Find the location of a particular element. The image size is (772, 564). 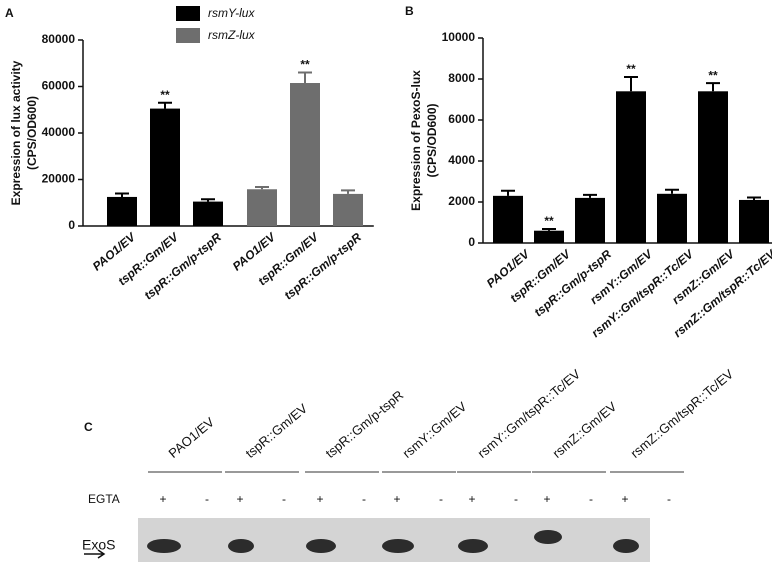

lane-label: rsmZ::Gm/EV is located at coordinates (584, 430).